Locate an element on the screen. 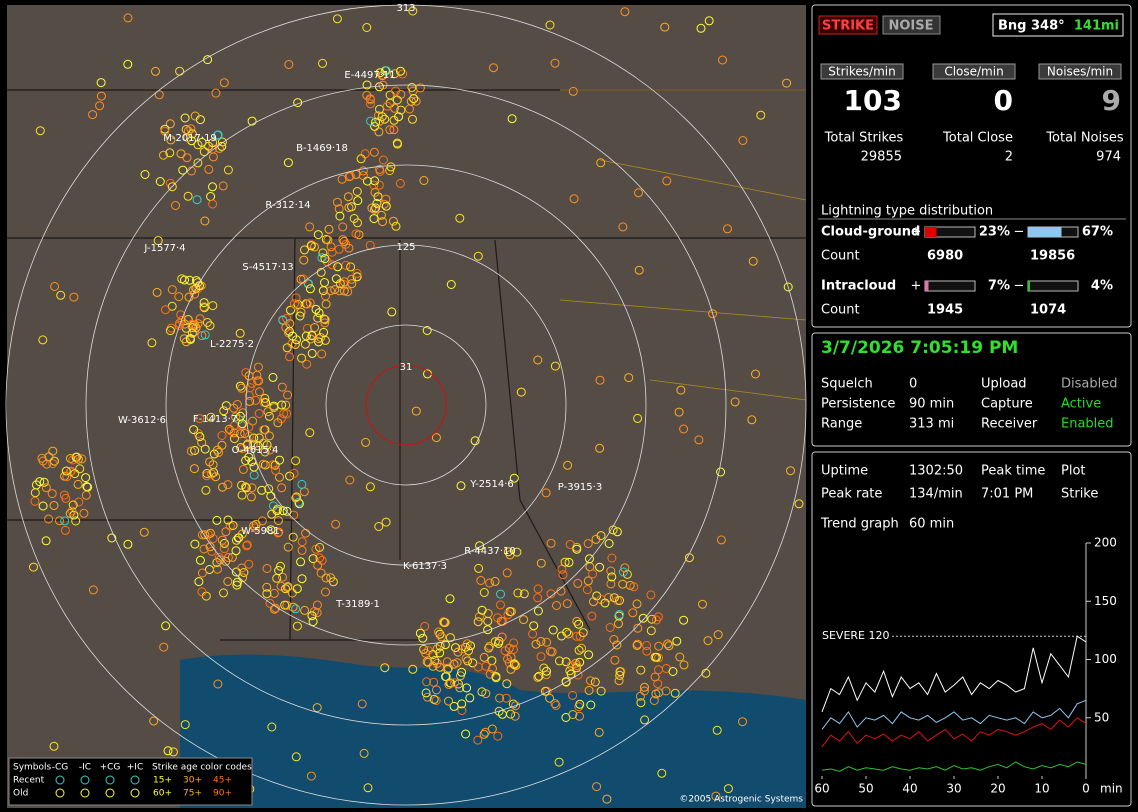 This screenshot has width=1138, height=812. legend-age: 75+ is located at coordinates (192, 794).